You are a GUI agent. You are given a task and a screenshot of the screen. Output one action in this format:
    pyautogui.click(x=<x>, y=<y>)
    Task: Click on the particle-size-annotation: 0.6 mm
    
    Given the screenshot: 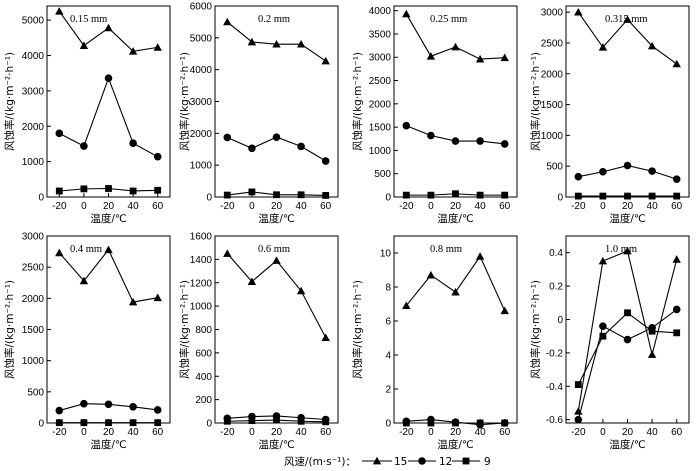 What is the action you would take?
    pyautogui.click(x=274, y=249)
    